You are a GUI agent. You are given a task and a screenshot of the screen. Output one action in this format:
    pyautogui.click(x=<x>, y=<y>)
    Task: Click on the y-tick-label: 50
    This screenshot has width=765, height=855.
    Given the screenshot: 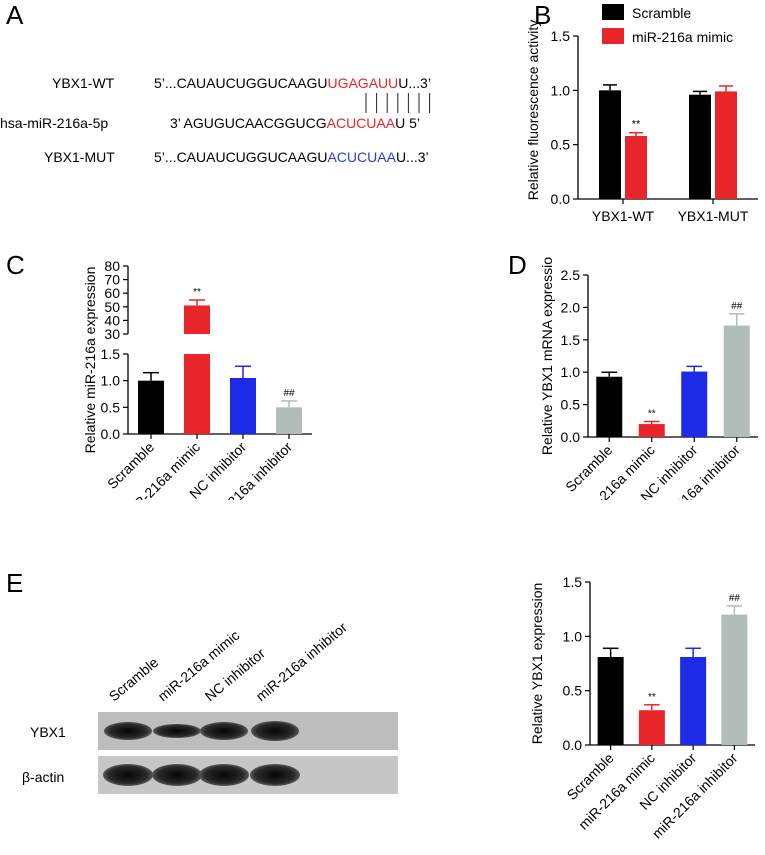 What is the action you would take?
    pyautogui.click(x=112, y=307)
    